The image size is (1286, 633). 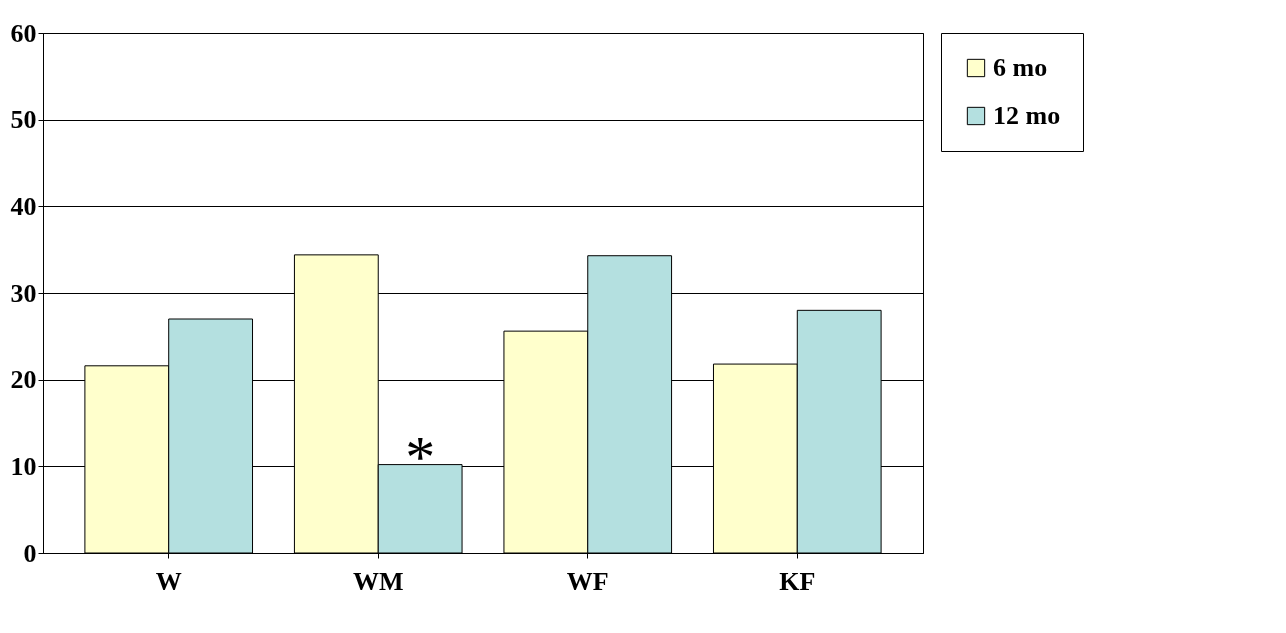 What do you see at coordinates (23, 33) in the screenshot?
I see `y-tick-label: 60` at bounding box center [23, 33].